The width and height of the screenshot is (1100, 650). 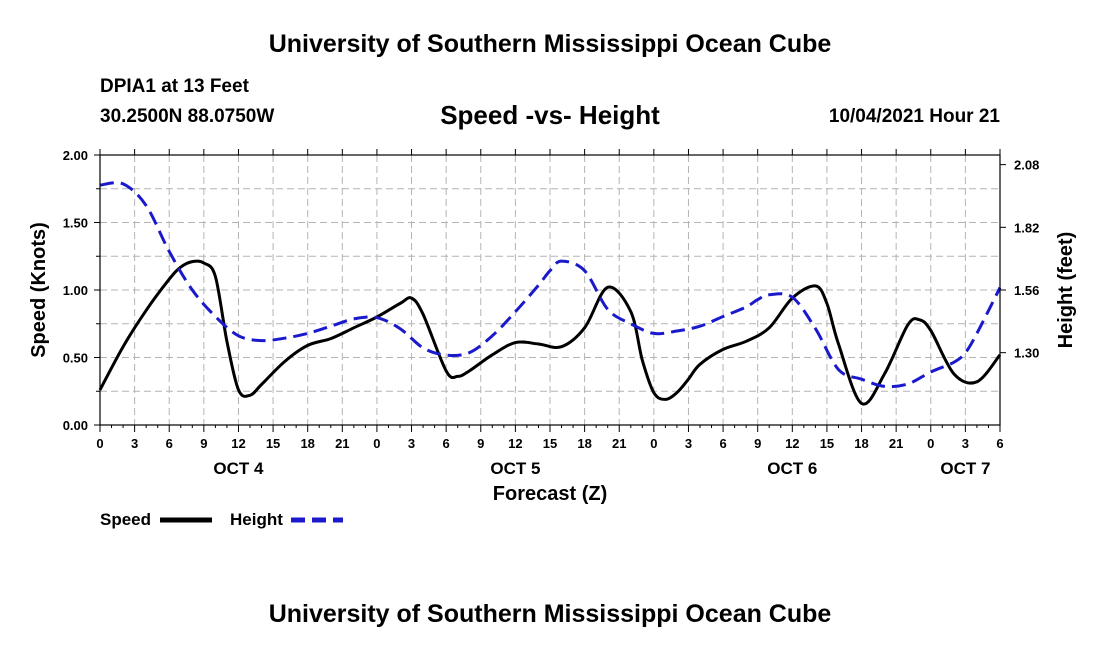 I want to click on y2-tick-label: 1.82, so click(x=1026, y=227).